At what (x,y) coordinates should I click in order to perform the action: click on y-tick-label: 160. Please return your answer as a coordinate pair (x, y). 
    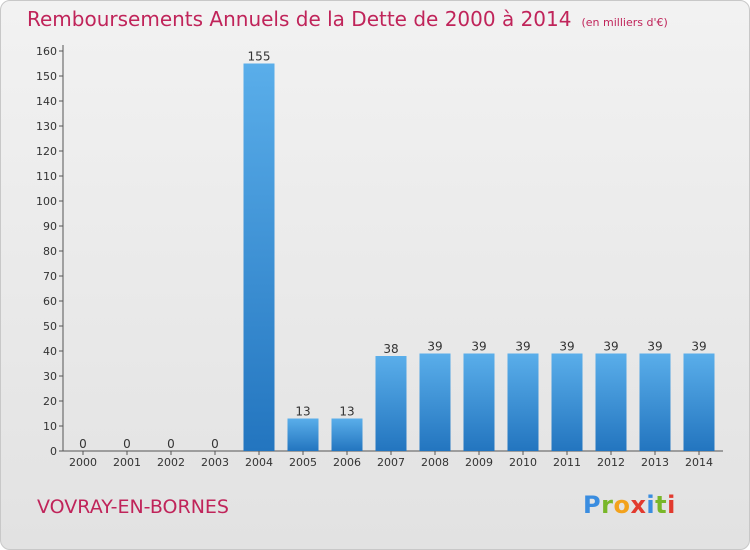
    Looking at the image, I should click on (46, 51).